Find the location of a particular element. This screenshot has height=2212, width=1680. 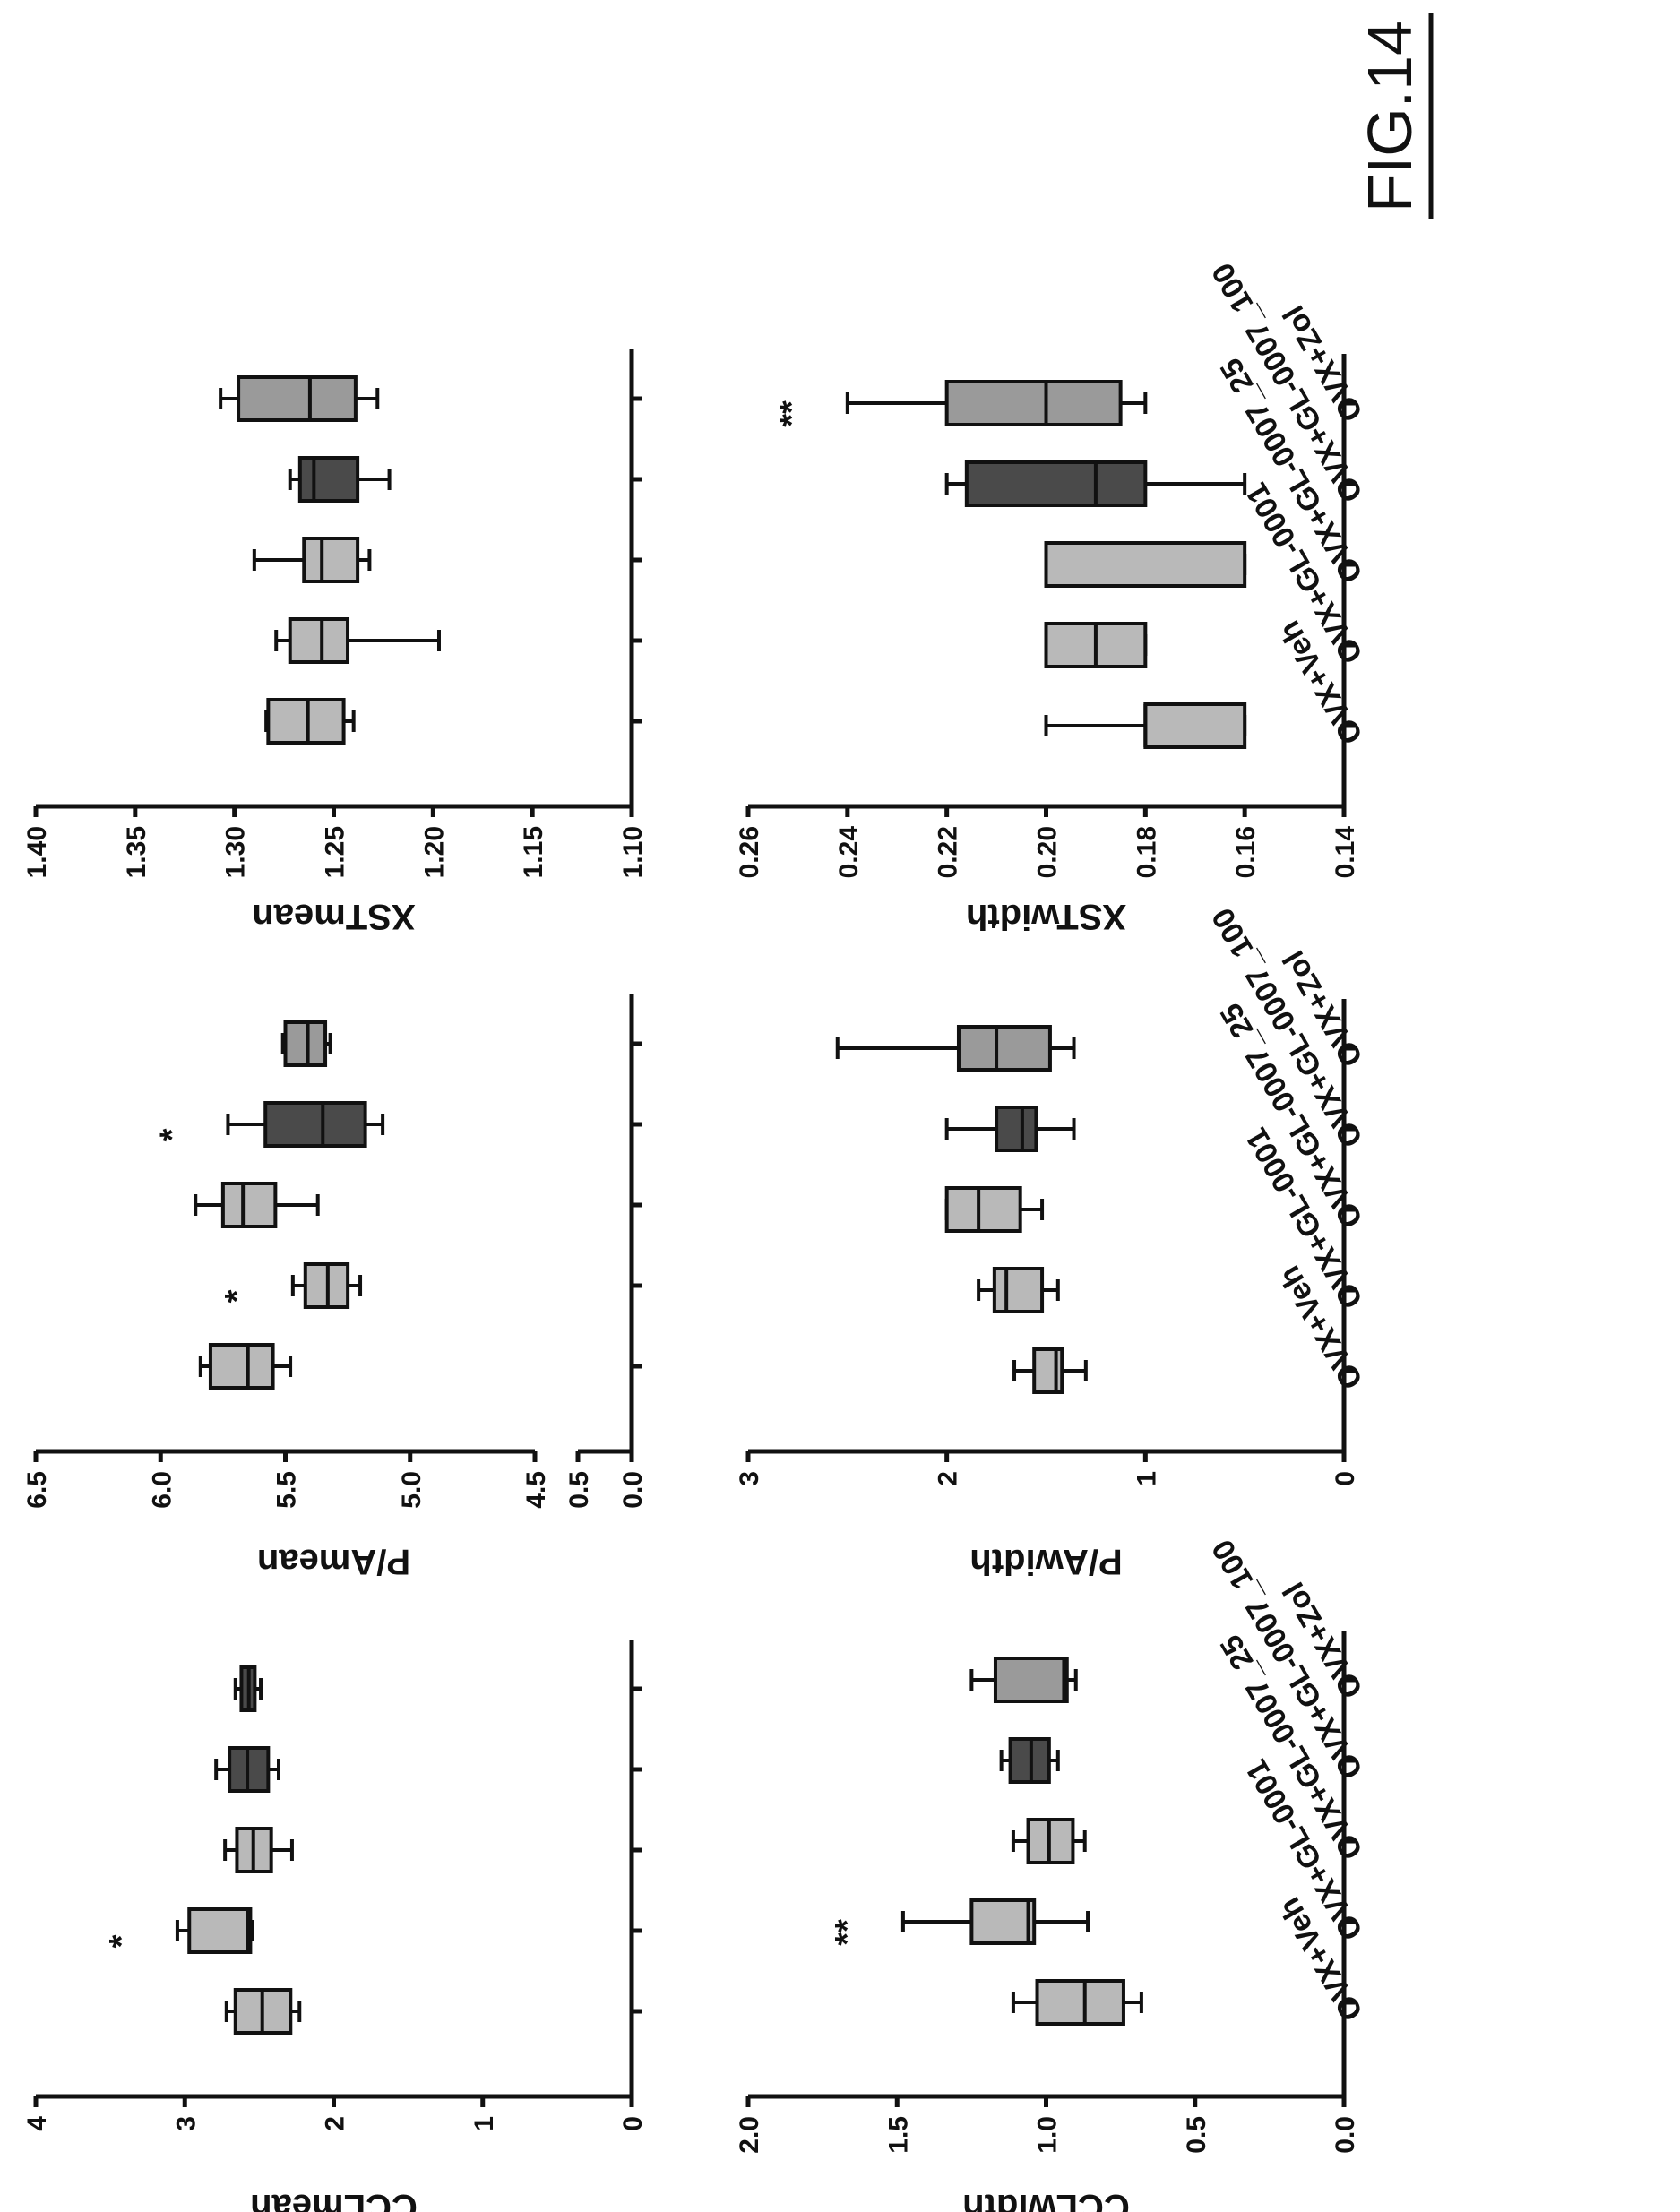

value-tick-label: 1.25 is located at coordinates (335, 852).